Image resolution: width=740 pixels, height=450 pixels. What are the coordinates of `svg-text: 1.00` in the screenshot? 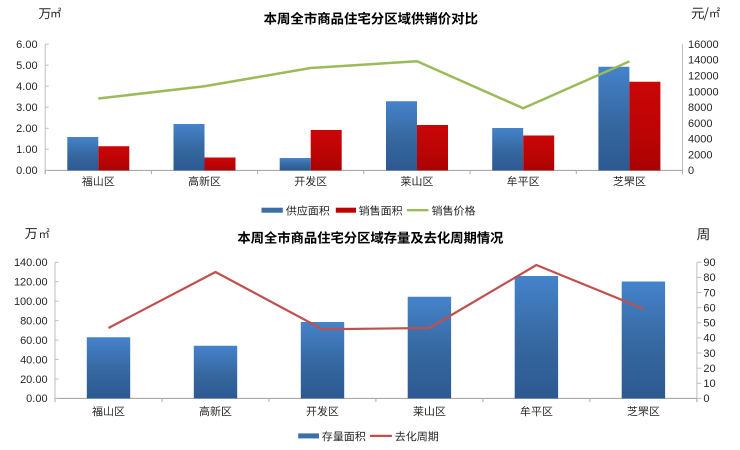 It's located at (26, 150).